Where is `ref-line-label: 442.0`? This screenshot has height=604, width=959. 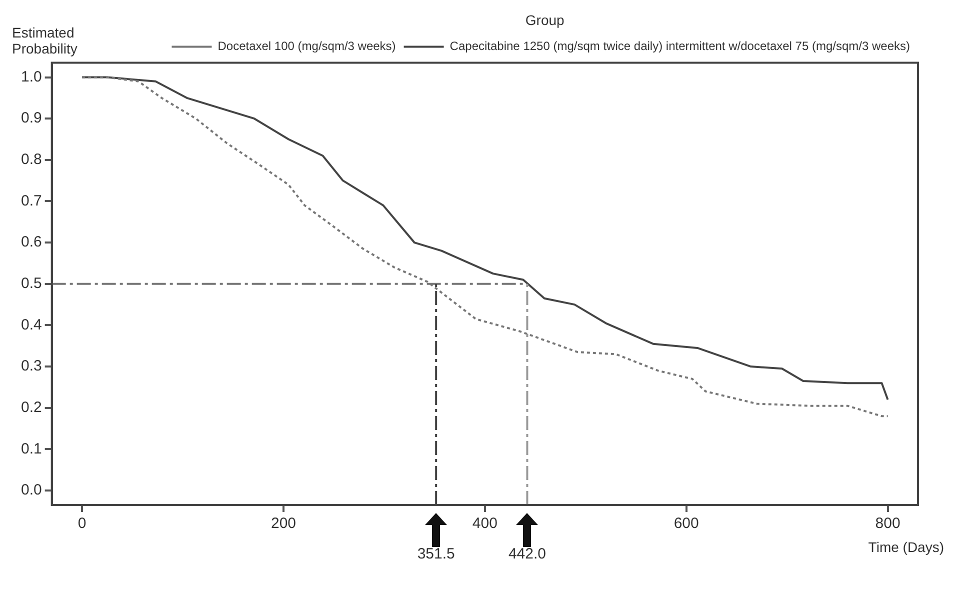
ref-line-label: 442.0 is located at coordinates (527, 554).